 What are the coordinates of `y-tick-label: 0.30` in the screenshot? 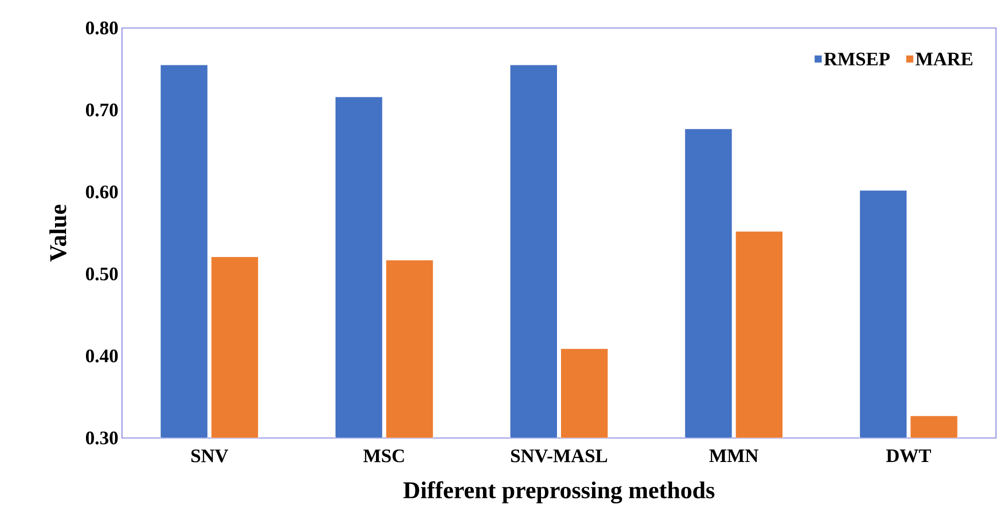 It's located at (102, 438).